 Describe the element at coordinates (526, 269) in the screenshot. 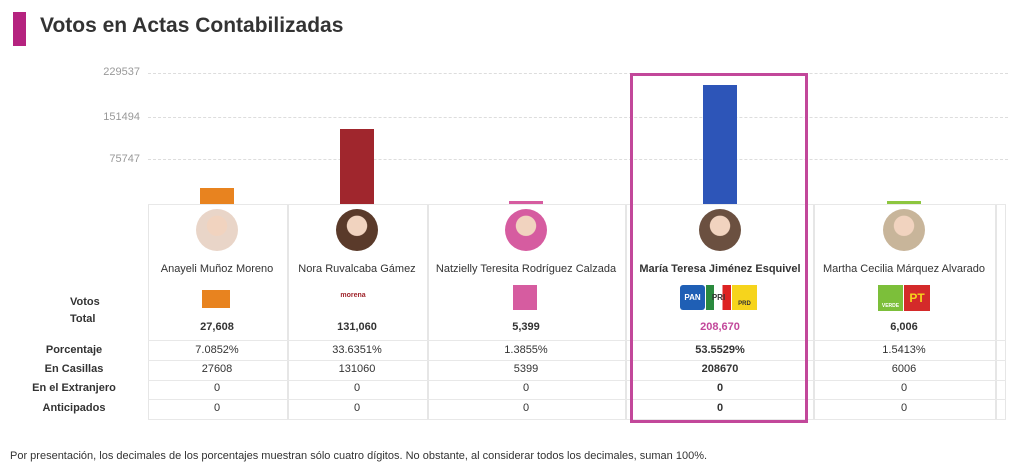

I see `candidate-name: Natzielly Teresita Rodríguez Calzada` at that location.